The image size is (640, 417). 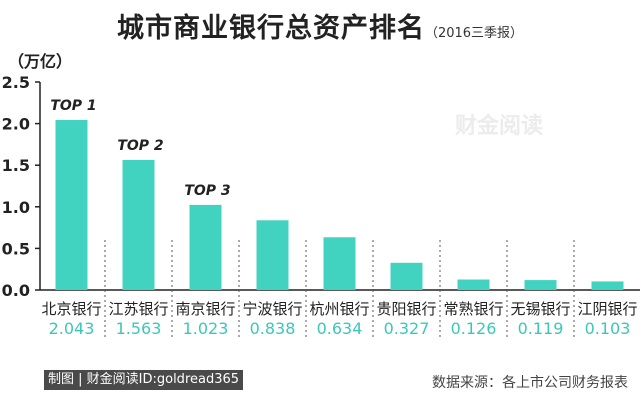 I want to click on x-tick-label: 江苏银行, so click(x=138, y=309).